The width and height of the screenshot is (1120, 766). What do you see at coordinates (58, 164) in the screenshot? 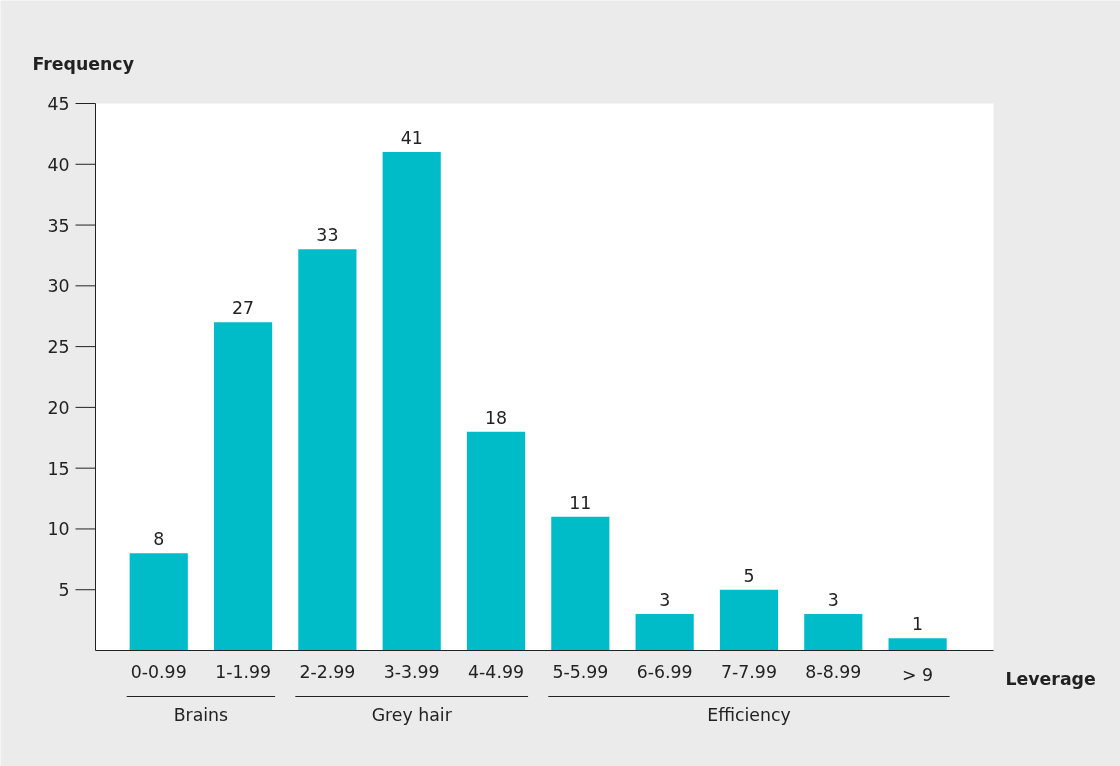
I see `y-tick-label: 40` at bounding box center [58, 164].